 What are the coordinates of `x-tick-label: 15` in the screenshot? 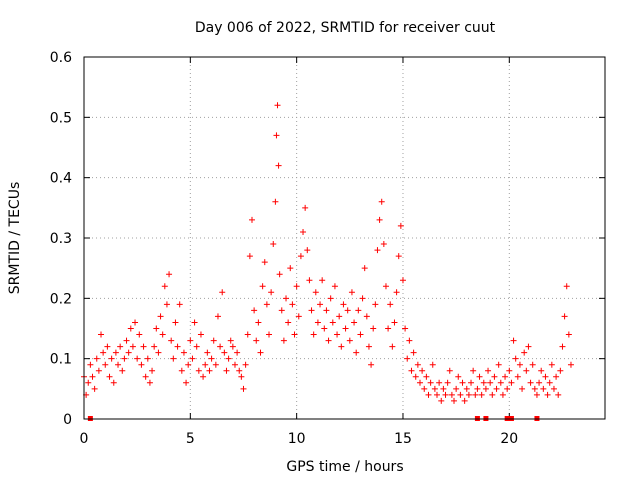 It's located at (403, 439).